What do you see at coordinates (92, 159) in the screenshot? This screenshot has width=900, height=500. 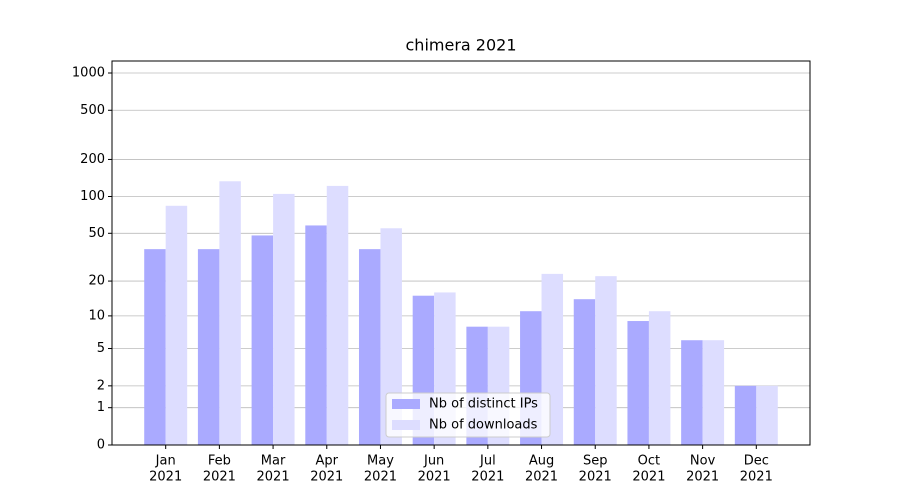 I see `y-tick-label: 200` at bounding box center [92, 159].